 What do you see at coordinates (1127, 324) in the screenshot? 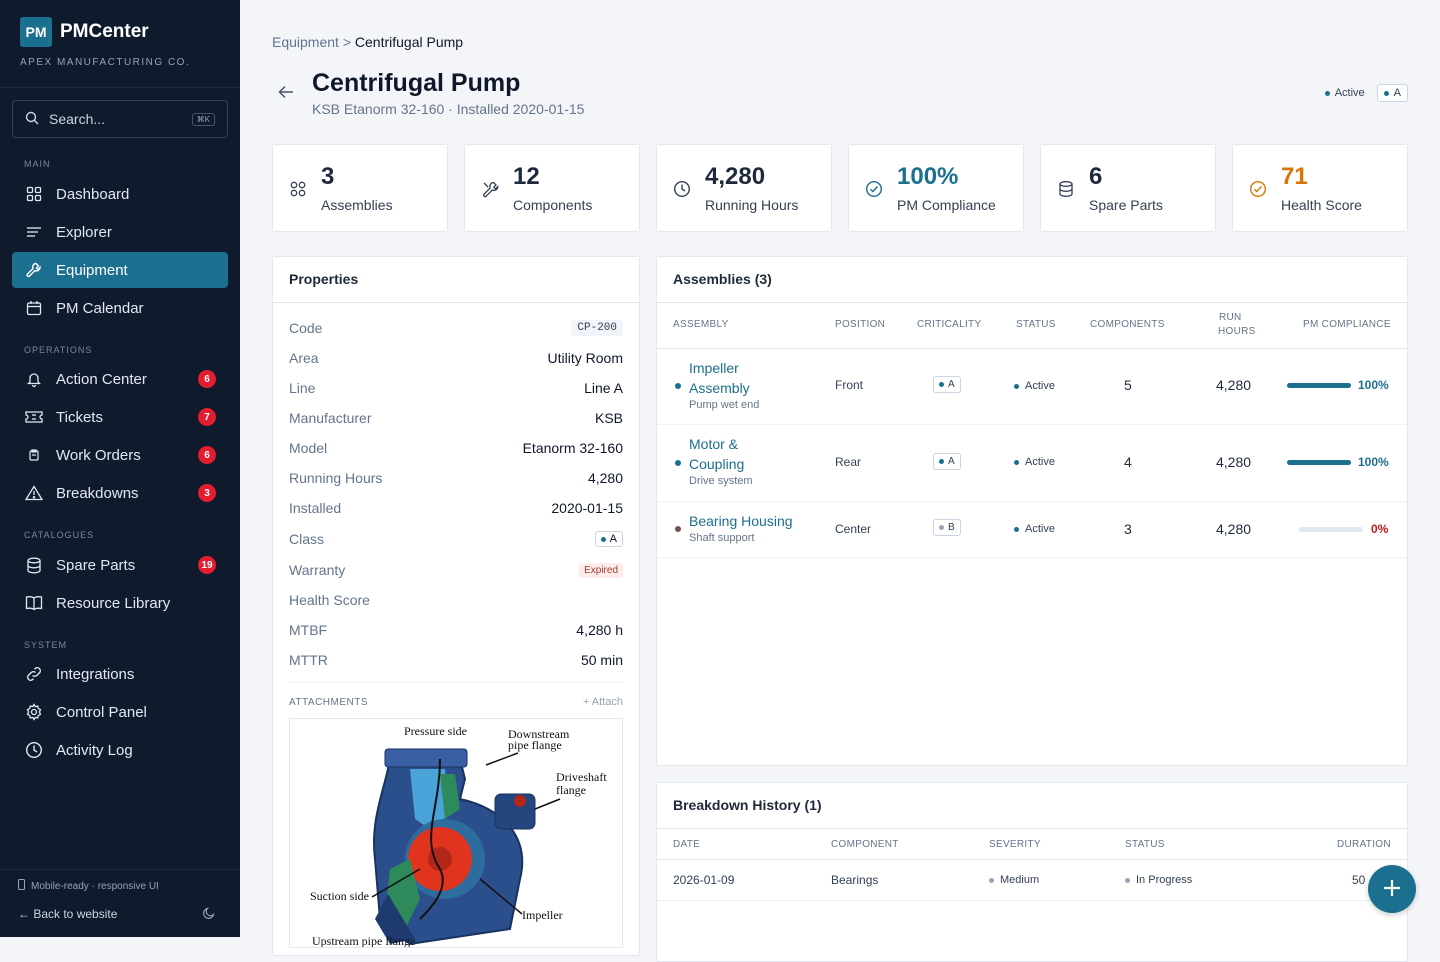
I see `col-components: COMPONENTS` at bounding box center [1127, 324].